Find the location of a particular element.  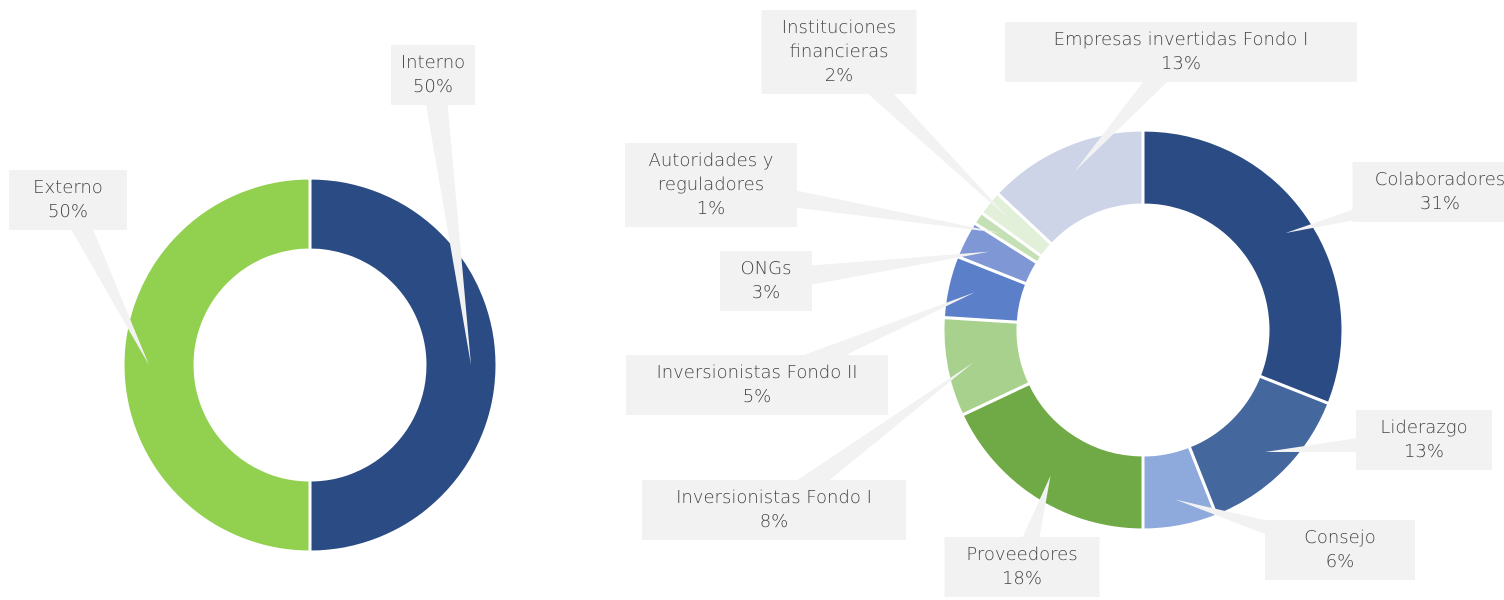

data-label: Liderazgo 13% is located at coordinates (1424, 440).